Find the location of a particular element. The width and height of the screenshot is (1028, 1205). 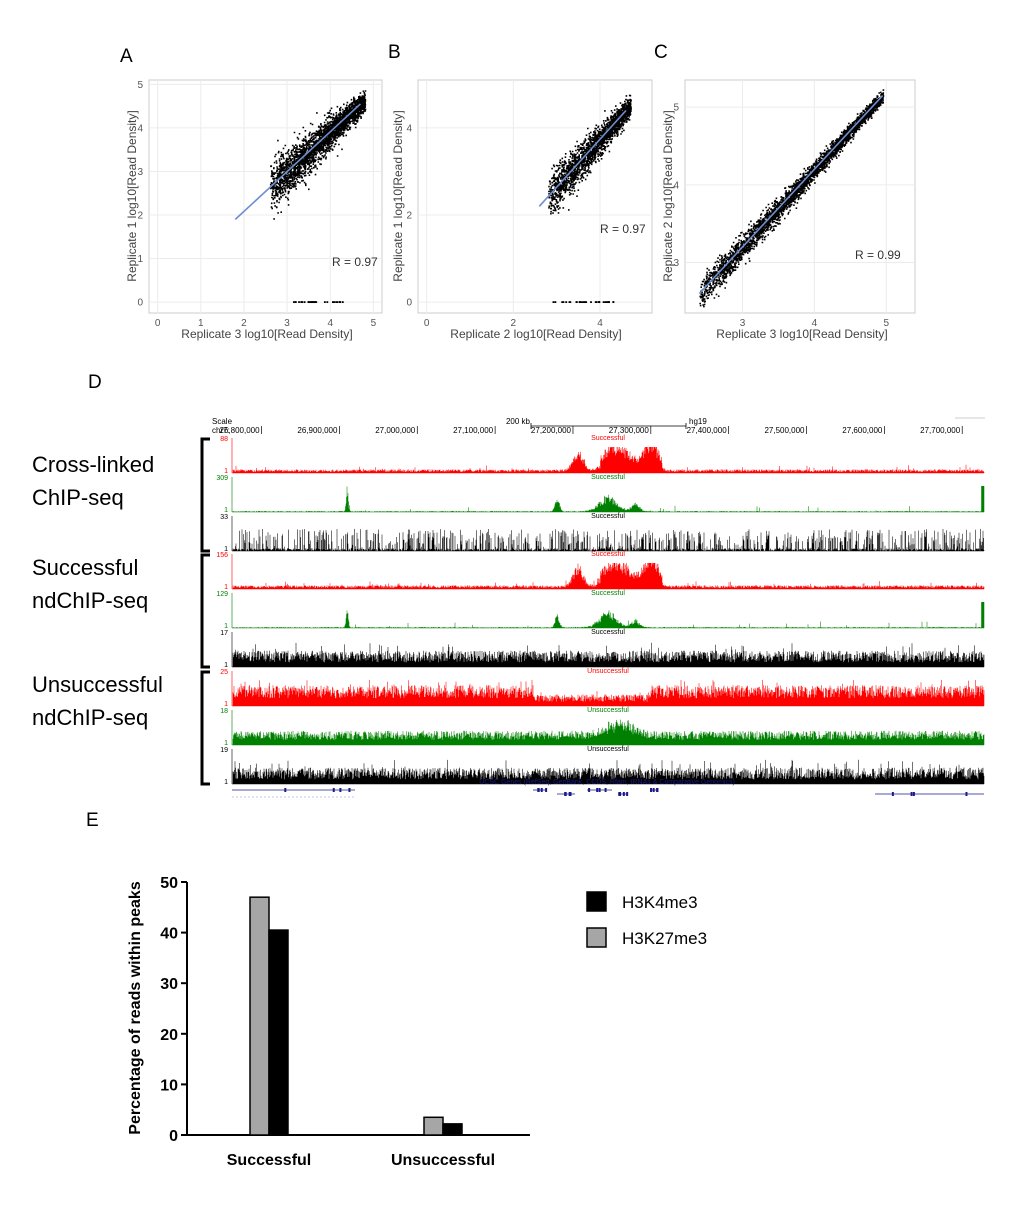

track-group-label-line: Unsuccessful is located at coordinates (97, 684).